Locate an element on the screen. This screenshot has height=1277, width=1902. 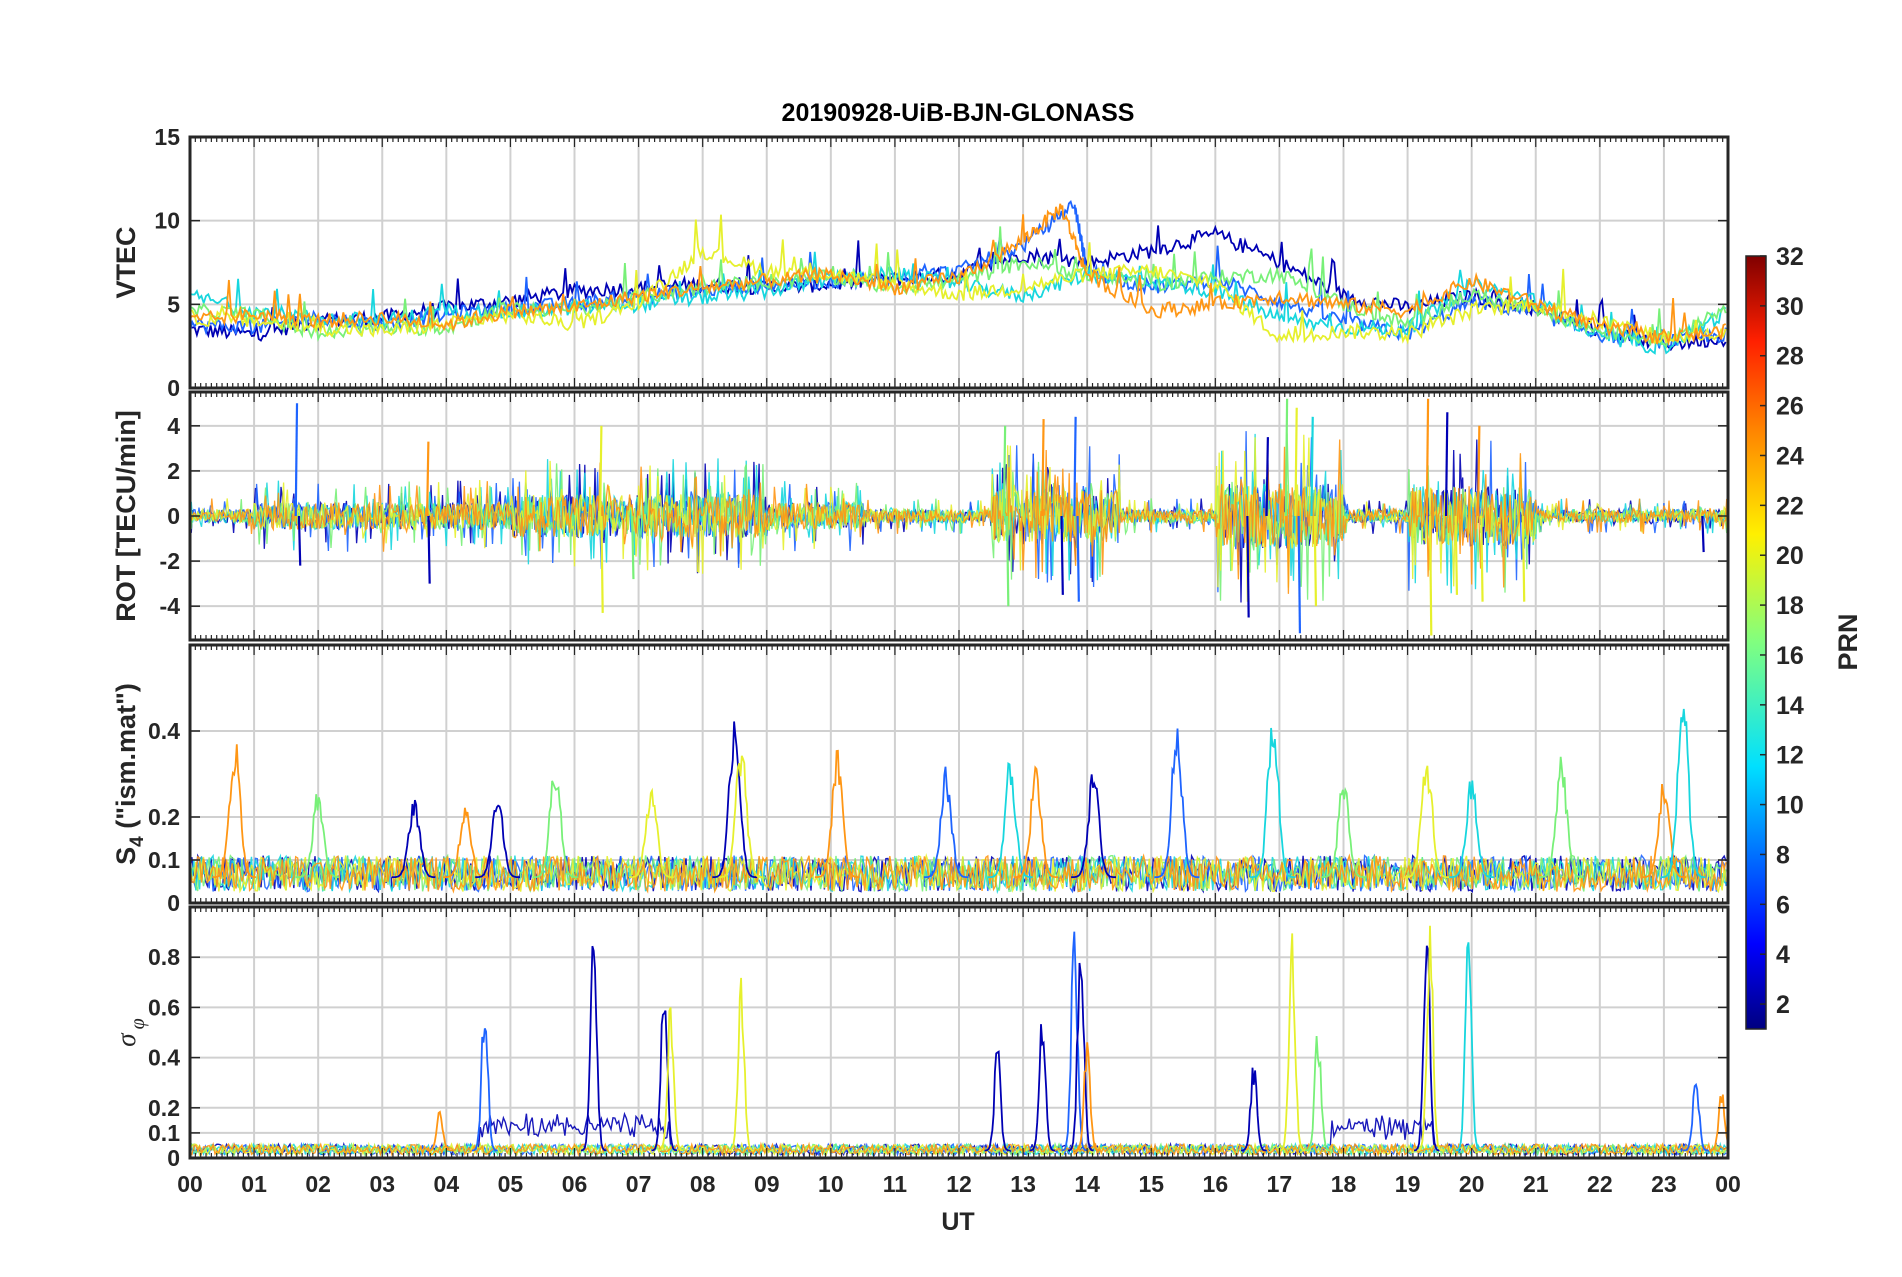
colorbar-tick-label: 6 is located at coordinates (1783, 905).